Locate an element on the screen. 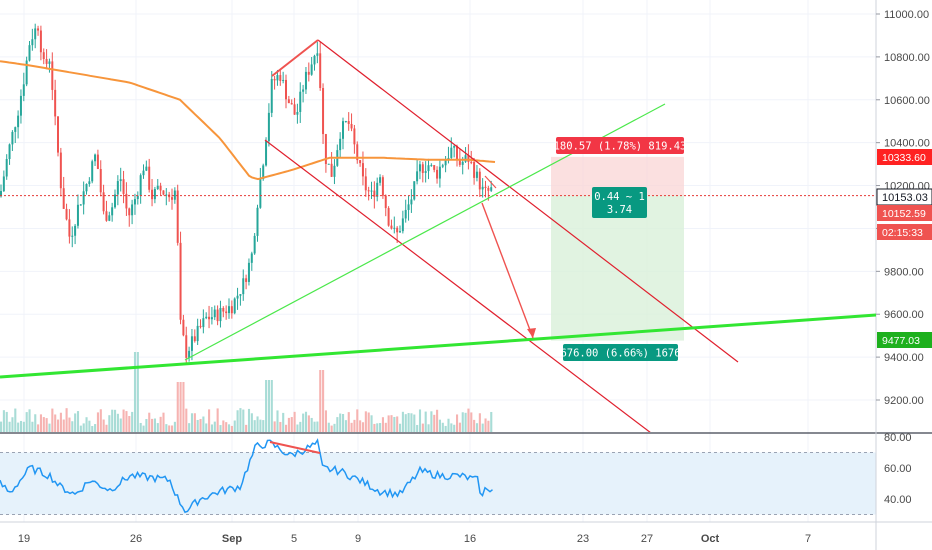  price-tag-support-label: 9477.03 is located at coordinates (901, 341).